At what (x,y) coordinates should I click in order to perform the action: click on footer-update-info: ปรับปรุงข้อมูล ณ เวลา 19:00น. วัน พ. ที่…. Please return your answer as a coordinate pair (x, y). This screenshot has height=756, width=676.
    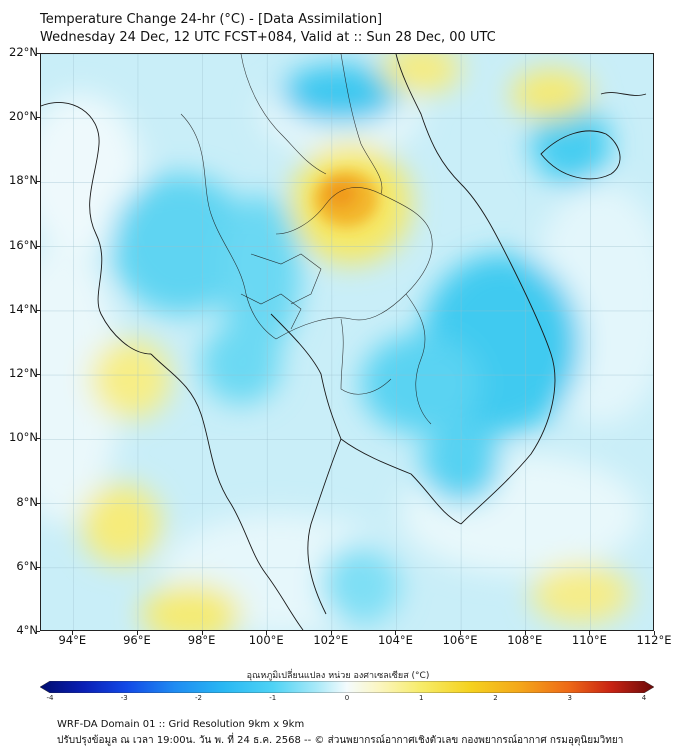
    Looking at the image, I should click on (340, 740).